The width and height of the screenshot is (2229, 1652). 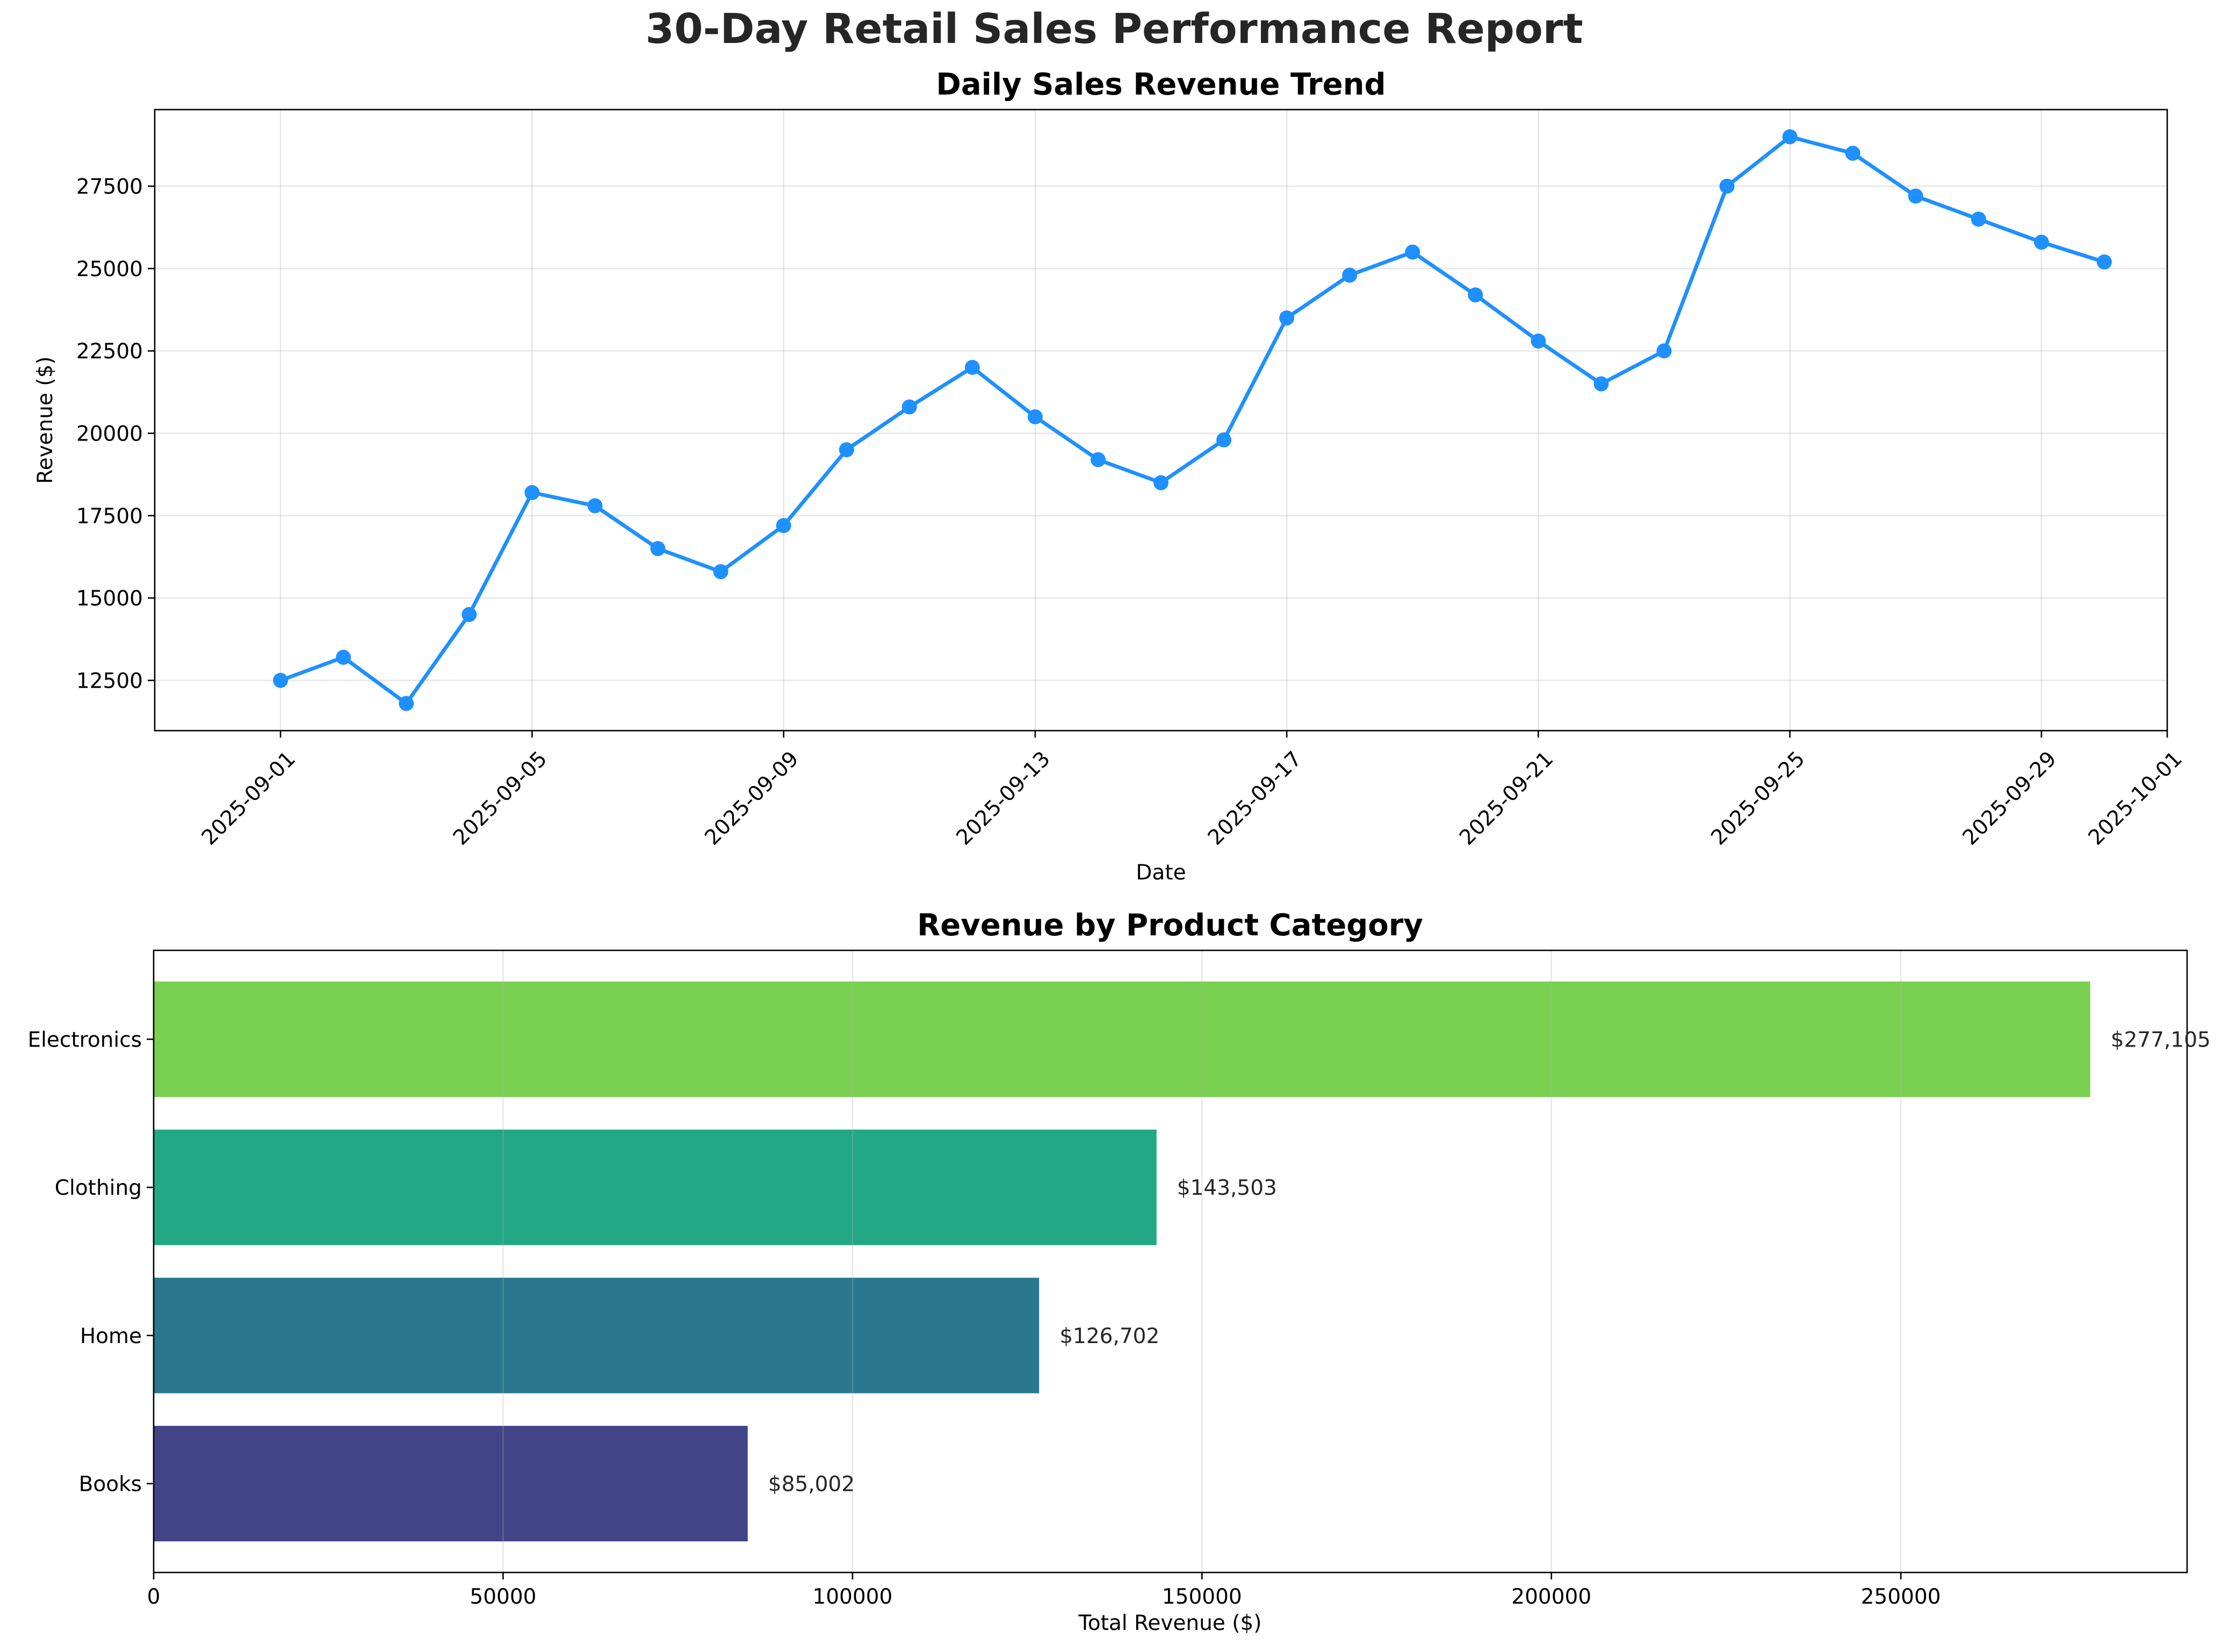 What do you see at coordinates (2009, 798) in the screenshot?
I see `line-x-tick-label: 2025-09-29` at bounding box center [2009, 798].